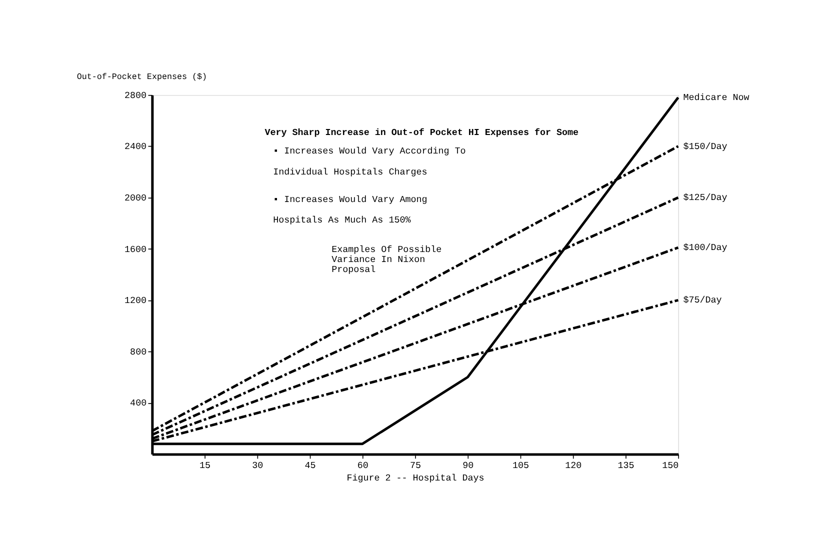 This screenshot has width=821, height=536. Describe the element at coordinates (138, 352) in the screenshot. I see `y-tick-label: 800` at that location.